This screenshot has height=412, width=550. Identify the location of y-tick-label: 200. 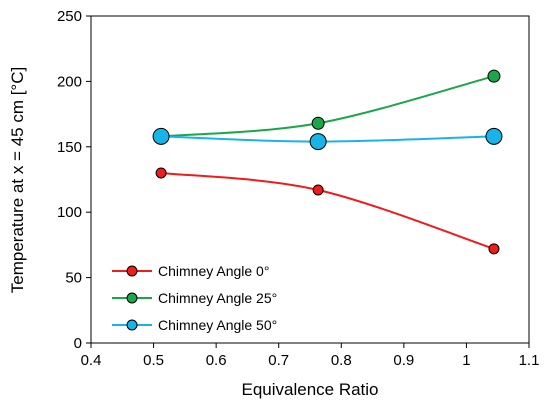
(69, 81).